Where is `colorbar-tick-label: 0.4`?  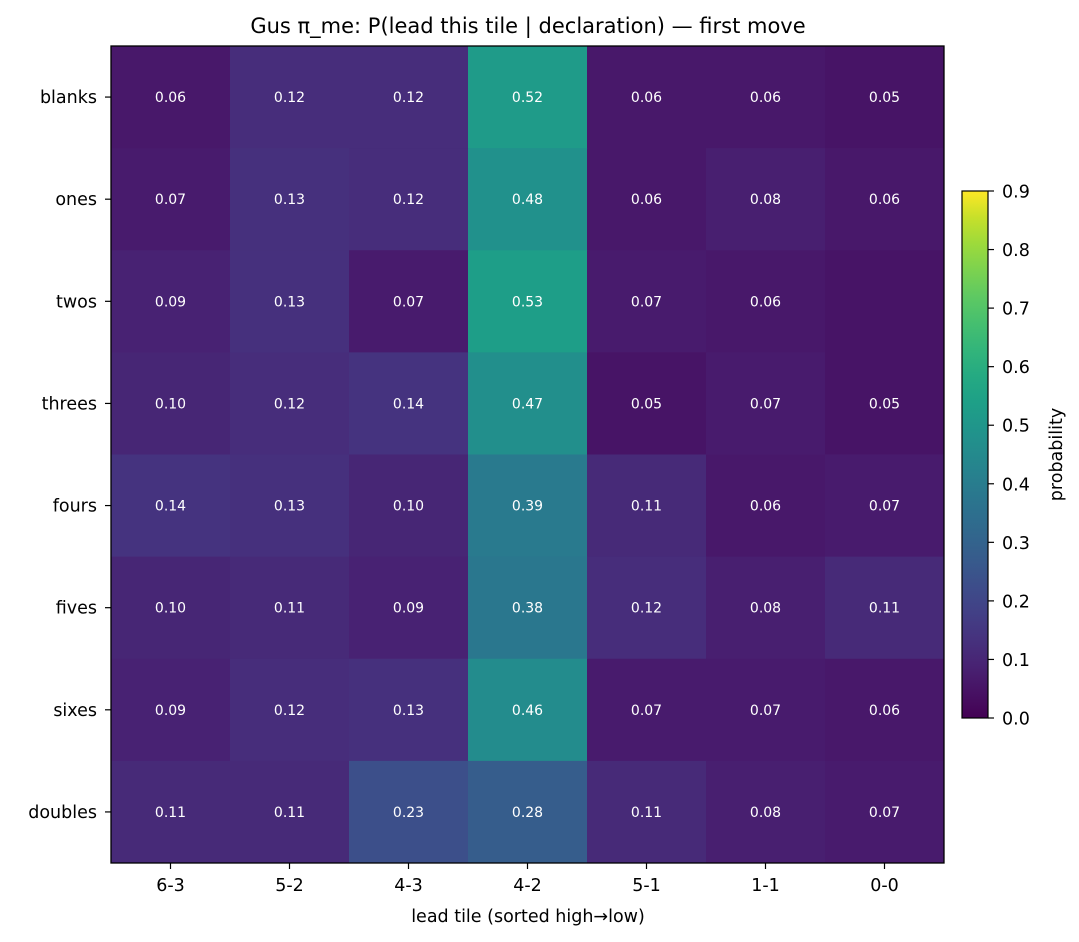 colorbar-tick-label: 0.4 is located at coordinates (1016, 485).